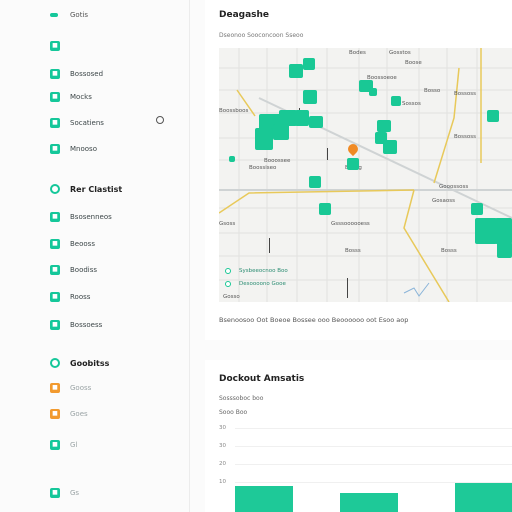 The height and width of the screenshot is (512, 512). What do you see at coordinates (357, 53) in the screenshot?
I see `map-label: Bodes` at bounding box center [357, 53].